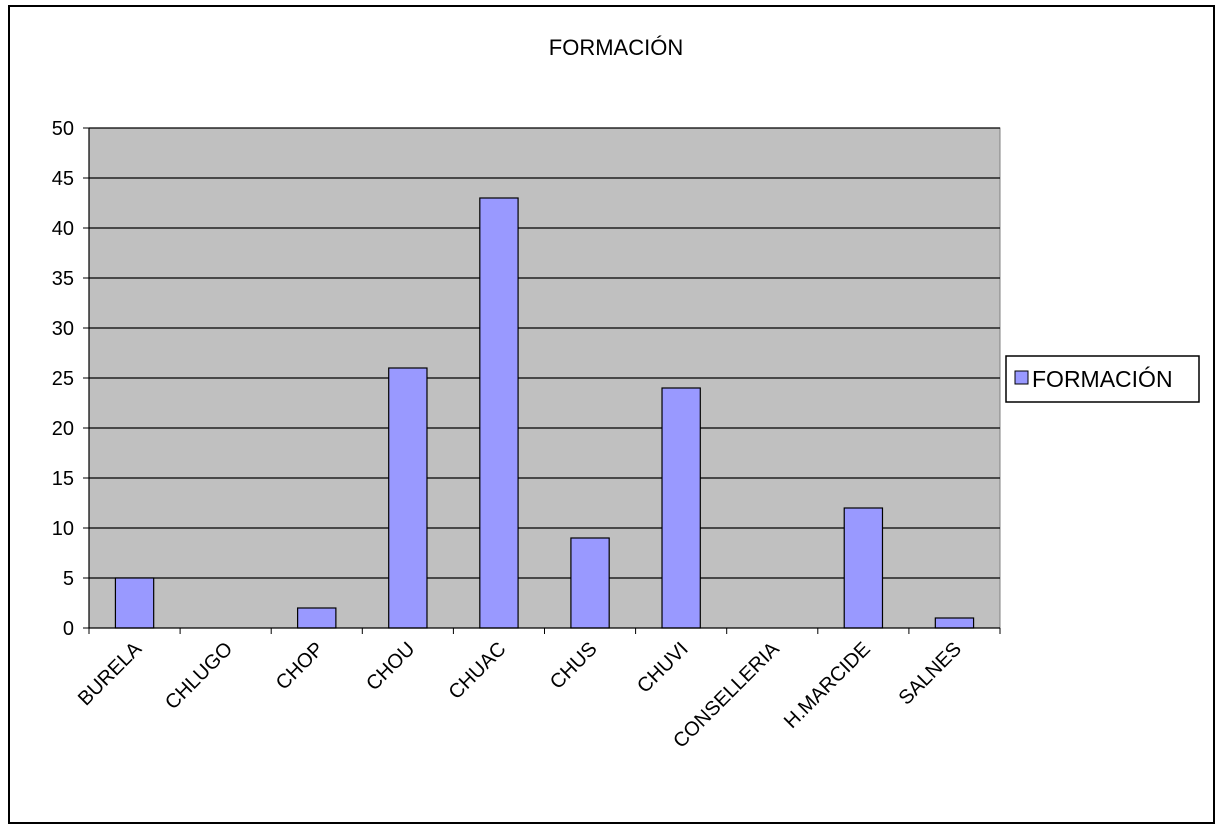 This screenshot has width=1225, height=831. Describe the element at coordinates (408, 498) in the screenshot. I see `bar-chou` at that location.